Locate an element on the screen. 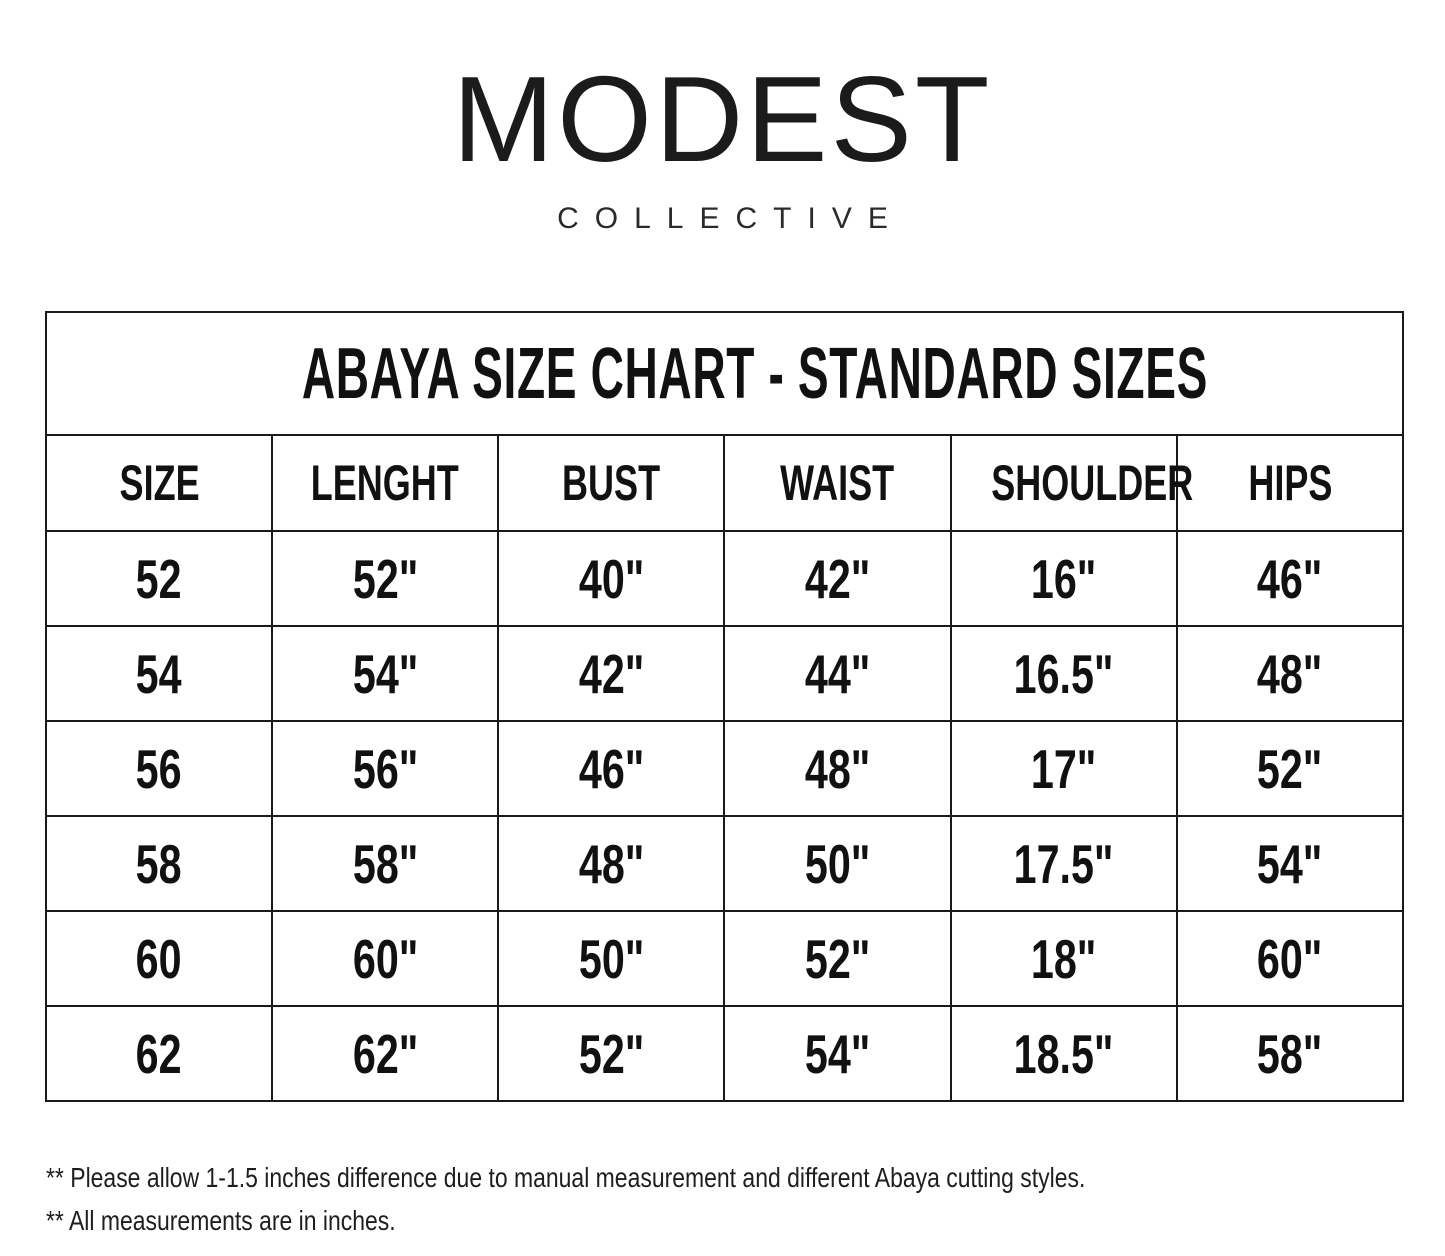 The width and height of the screenshot is (1445, 1256). table-cell: 56 is located at coordinates (159, 768).